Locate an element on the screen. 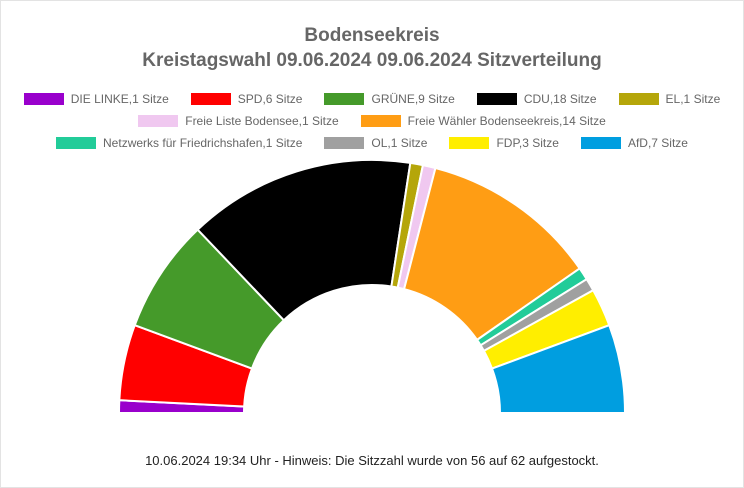  legend-item-netzwerks: Netzwerks für Friedrichshafen,1 Sitze is located at coordinates (179, 143).